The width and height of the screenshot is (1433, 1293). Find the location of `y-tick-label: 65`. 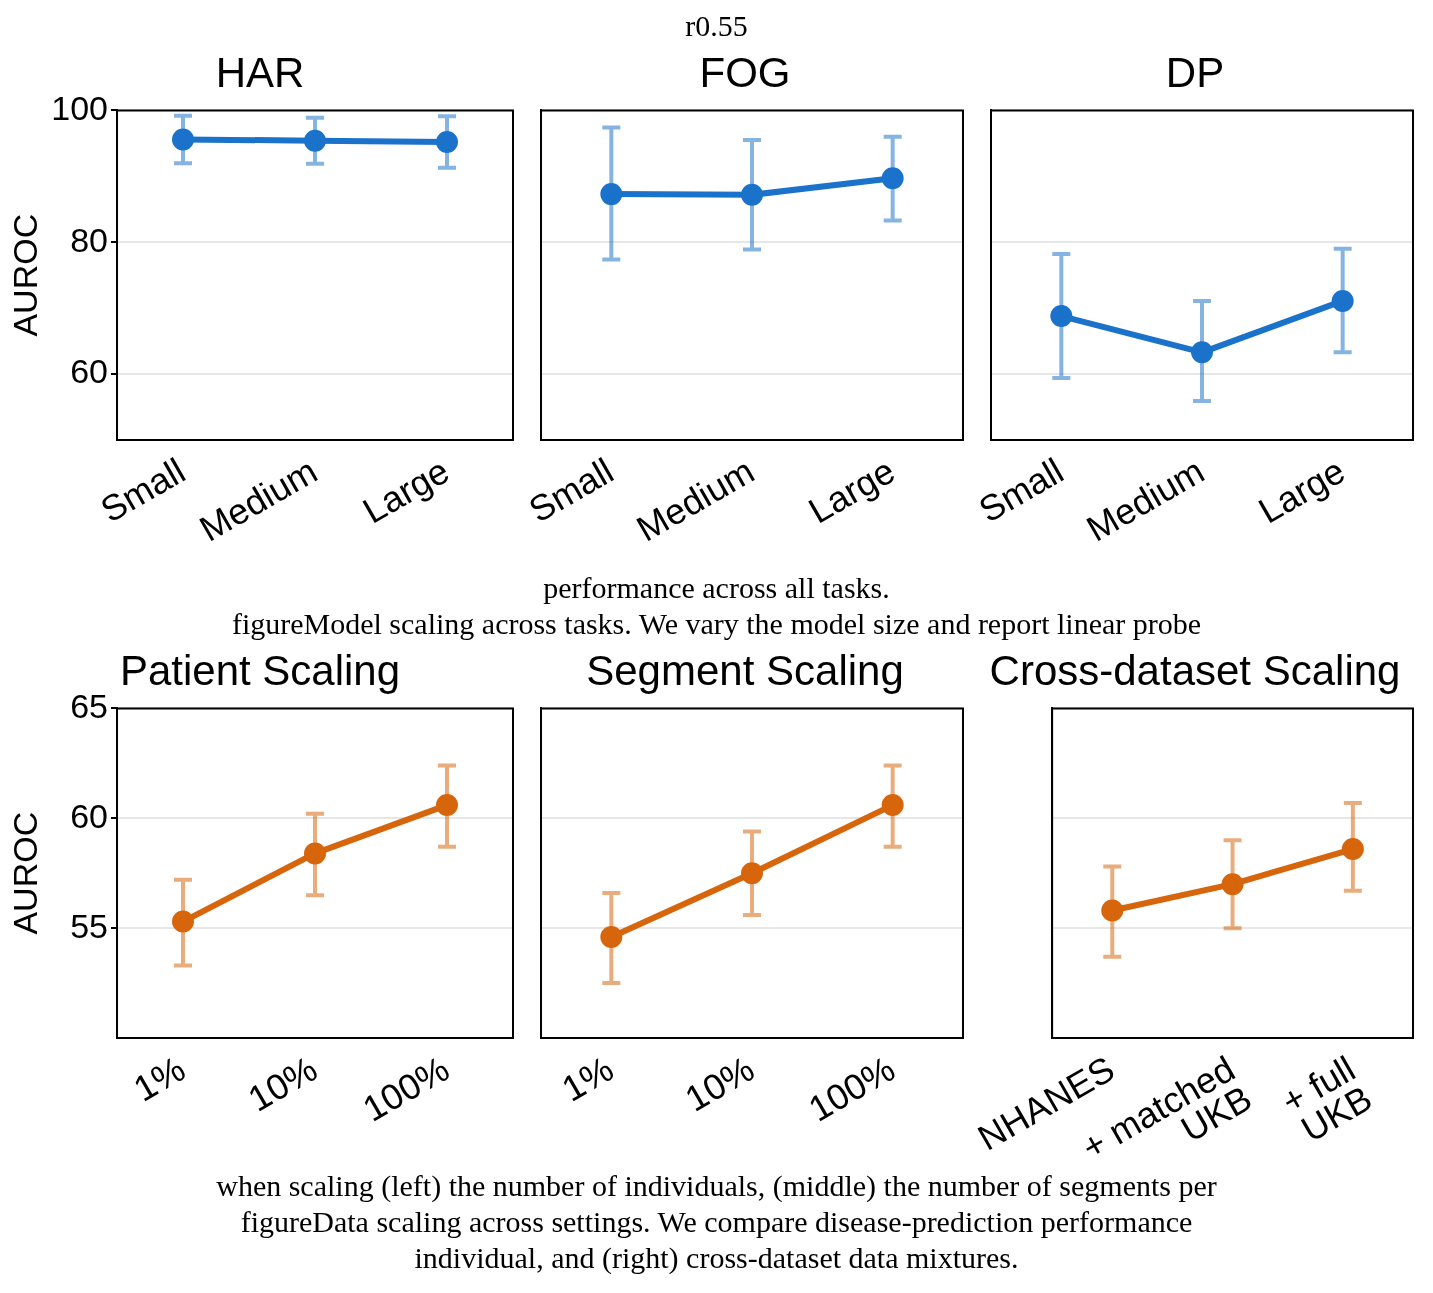

y-tick-label: 65 is located at coordinates (88, 705).